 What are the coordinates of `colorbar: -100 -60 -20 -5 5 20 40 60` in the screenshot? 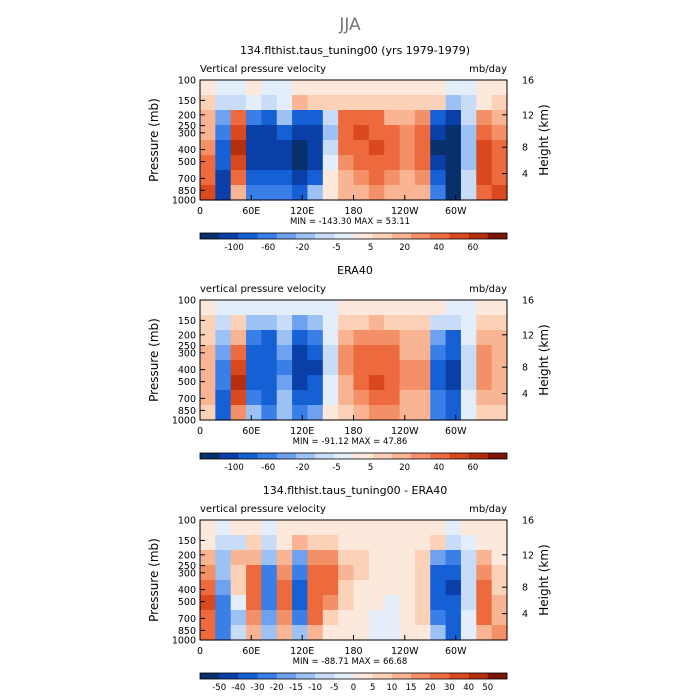 It's located at (353, 462).